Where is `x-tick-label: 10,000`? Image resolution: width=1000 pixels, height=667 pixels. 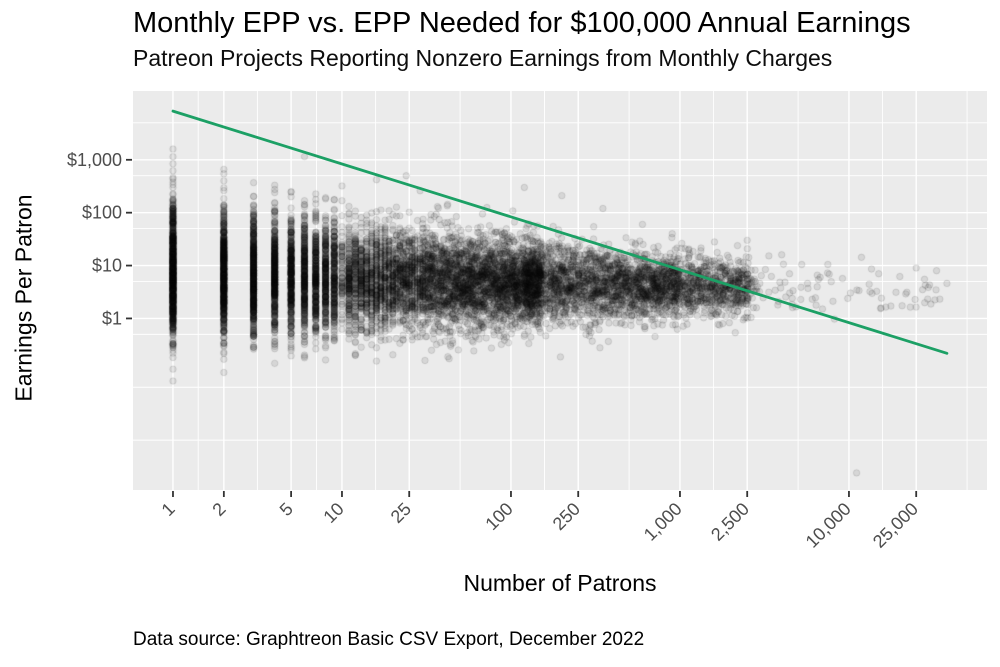
x-tick-label: 10,000 is located at coordinates (828, 525).